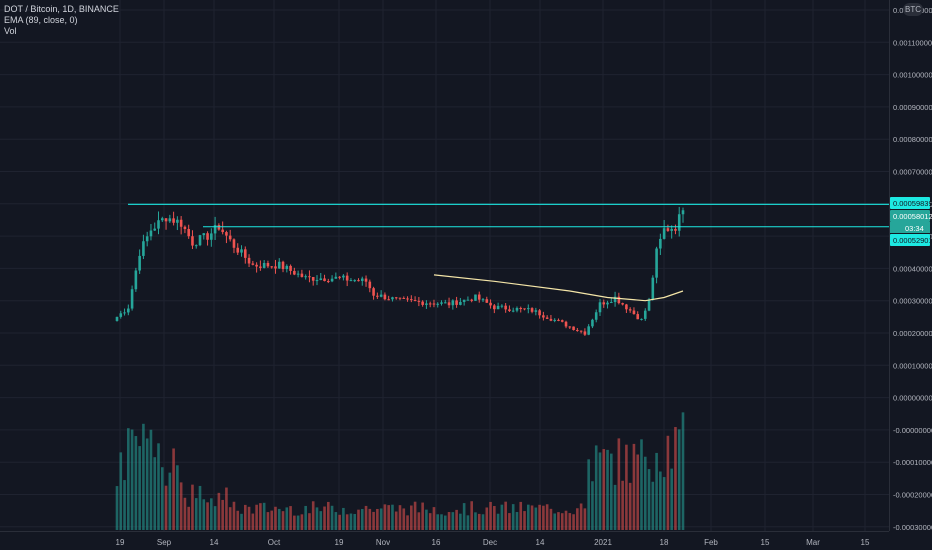  What do you see at coordinates (493, 542) in the screenshot?
I see `time-axis: 19 Sep 14 Oct 19 Nov 16 Dec 14 2021 18 Feb 15 Mar 15` at bounding box center [493, 542].